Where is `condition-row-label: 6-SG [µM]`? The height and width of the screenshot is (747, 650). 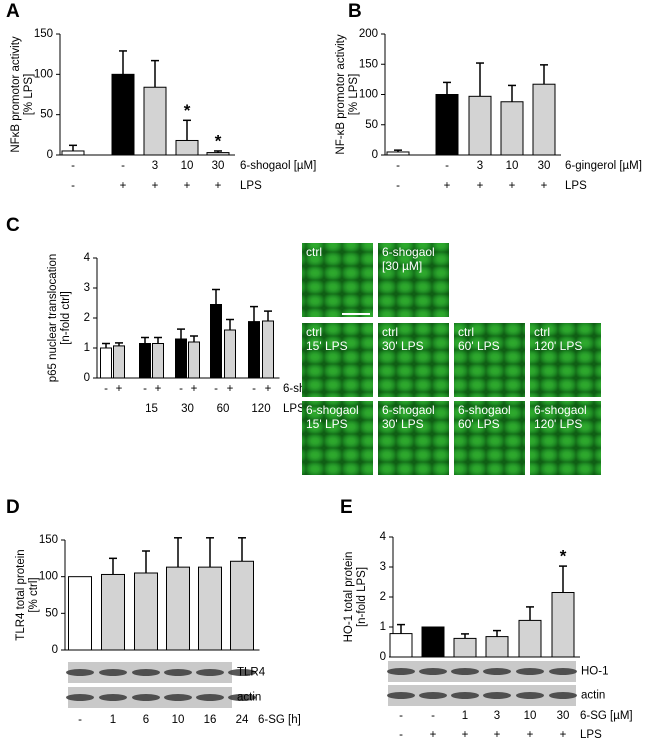
condition-row-label: 6-SG [µM] is located at coordinates (606, 716).